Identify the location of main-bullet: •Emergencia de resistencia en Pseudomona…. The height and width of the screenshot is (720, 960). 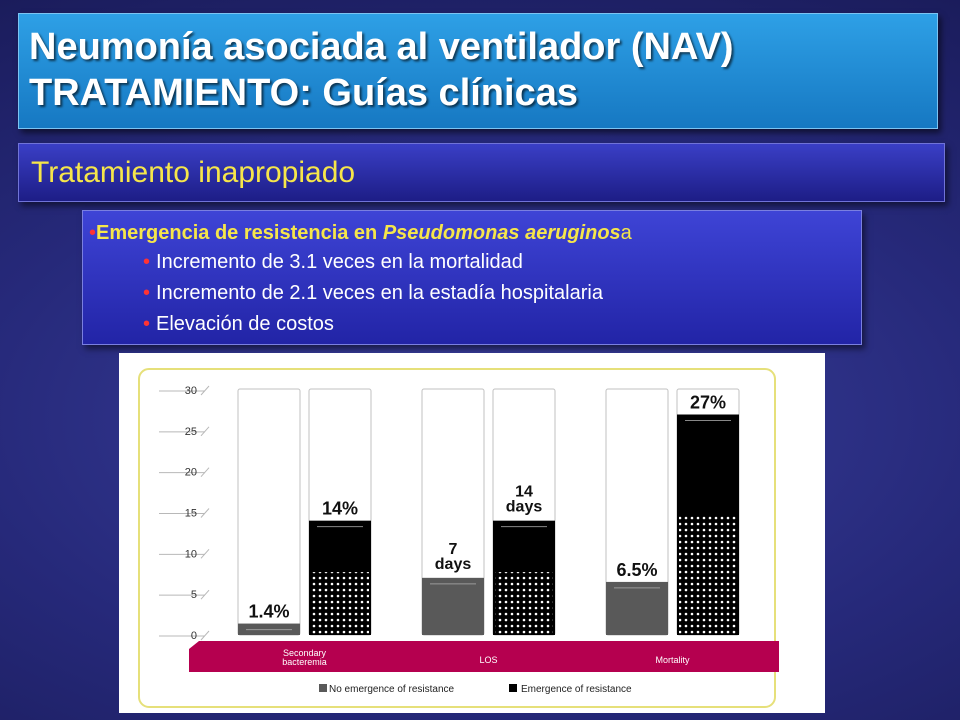
(475, 233).